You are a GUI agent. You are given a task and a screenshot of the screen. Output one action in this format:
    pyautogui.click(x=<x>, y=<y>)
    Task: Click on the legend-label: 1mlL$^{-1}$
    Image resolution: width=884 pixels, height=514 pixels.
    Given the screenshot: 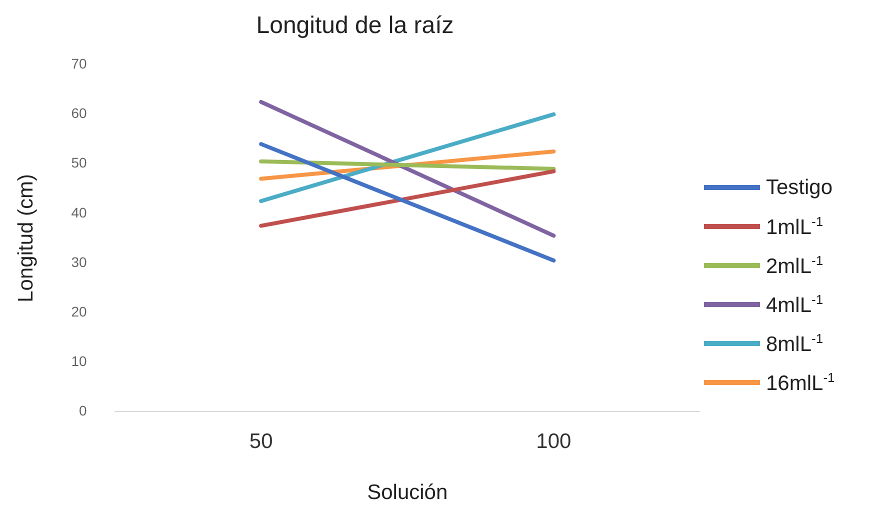 What is the action you would take?
    pyautogui.click(x=795, y=227)
    